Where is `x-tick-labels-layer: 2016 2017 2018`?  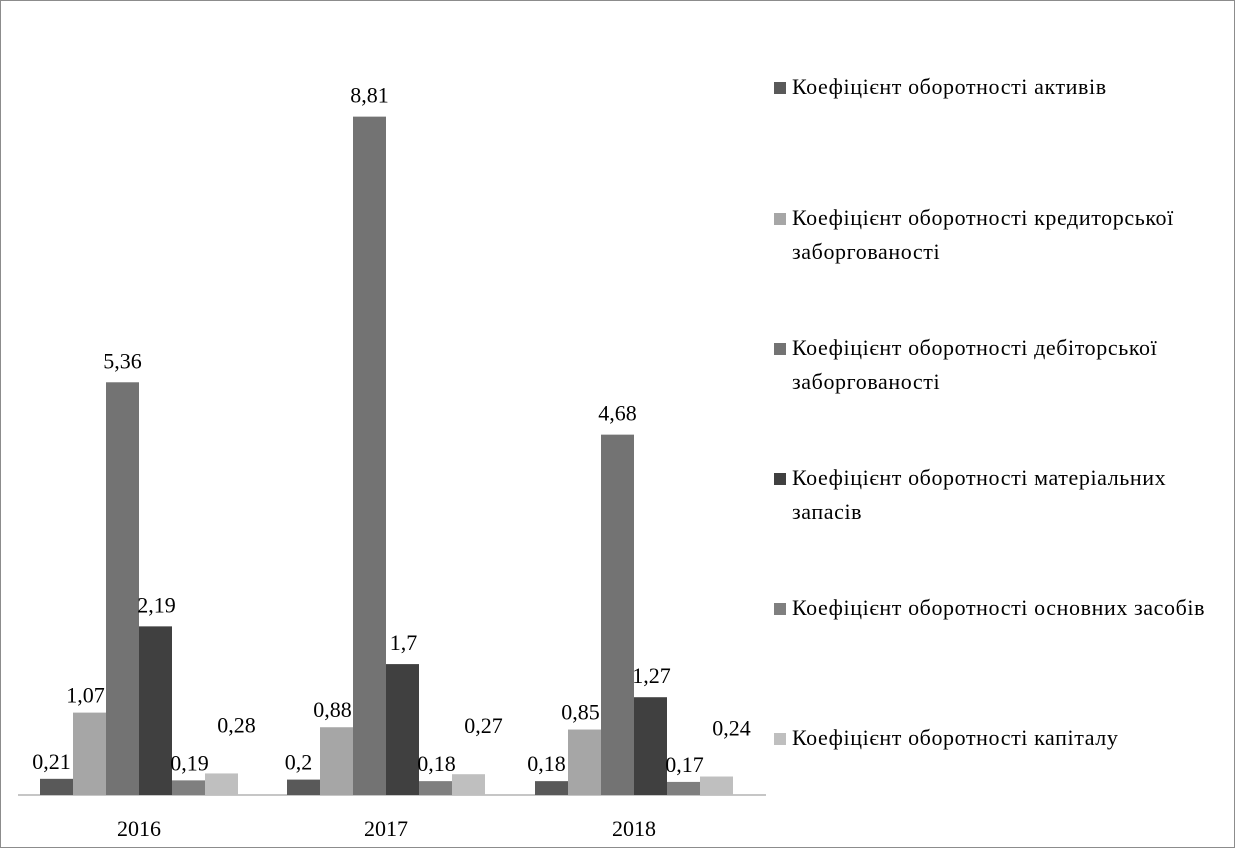 x-tick-labels-layer: 2016 2017 2018 is located at coordinates (386, 828).